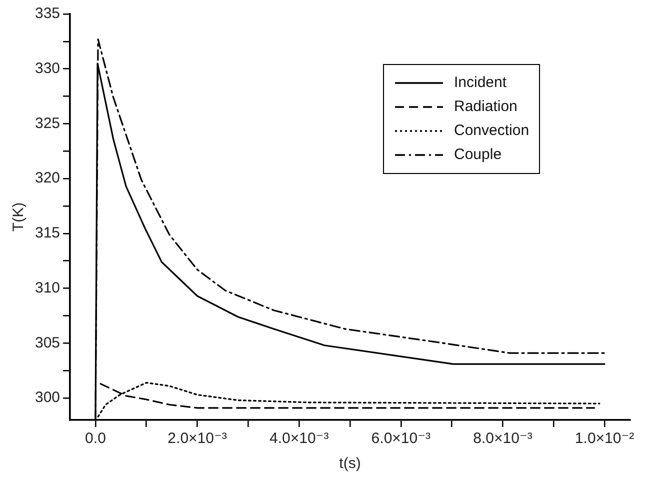  What do you see at coordinates (478, 155) in the screenshot?
I see `legend-label: Couple` at bounding box center [478, 155].